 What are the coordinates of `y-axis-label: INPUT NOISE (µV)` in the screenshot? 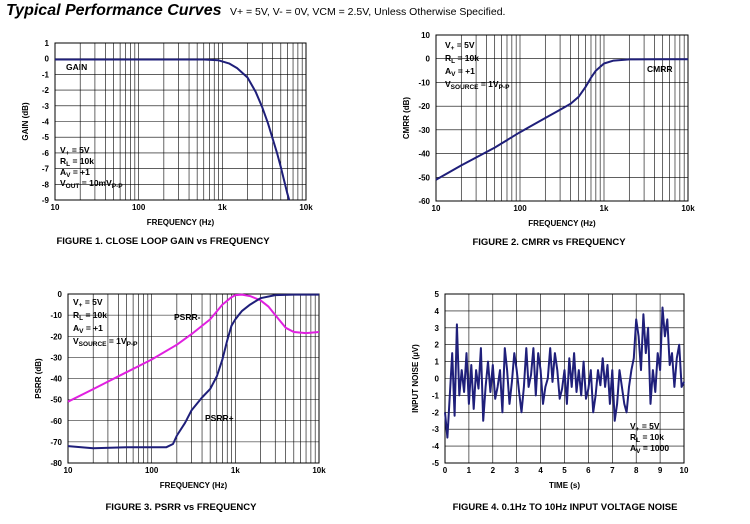 It's located at (415, 378).